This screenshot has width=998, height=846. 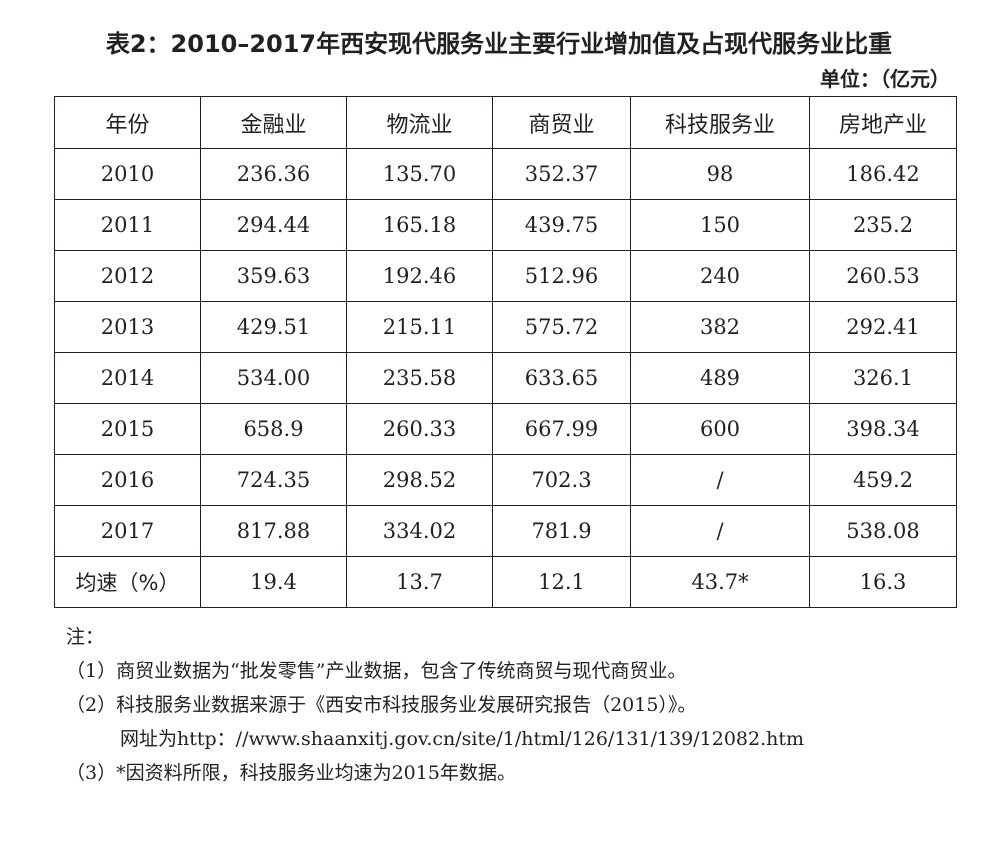 What do you see at coordinates (273, 327) in the screenshot?
I see `table-cell: 429.51` at bounding box center [273, 327].